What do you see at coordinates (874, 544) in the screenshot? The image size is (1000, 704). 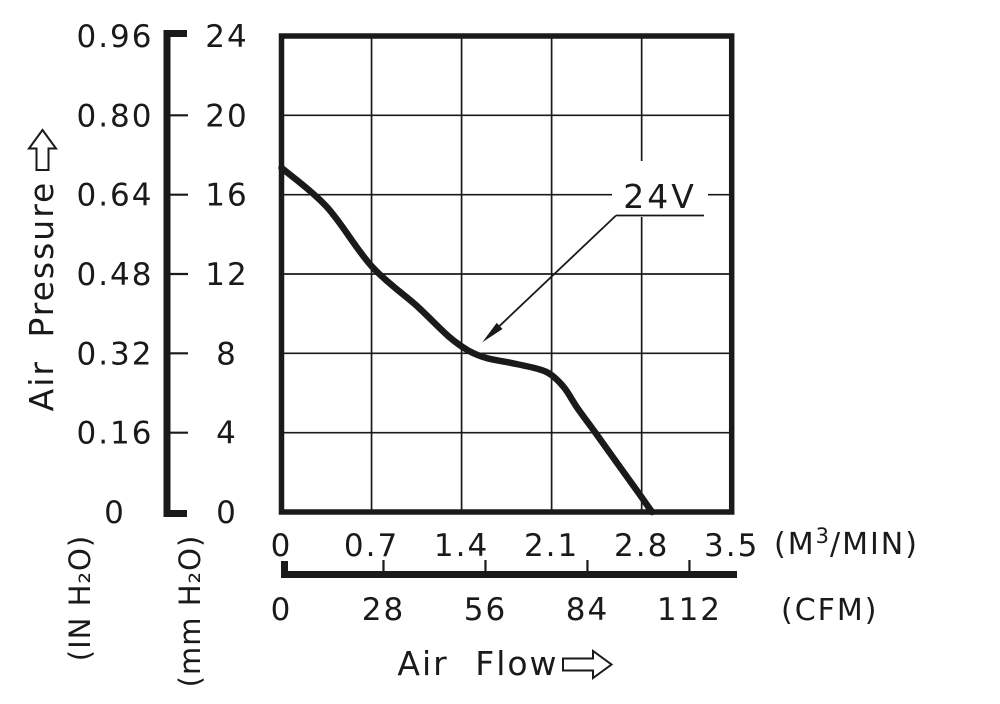 I see `x-axis-unit-m3min-post: /MIN)` at bounding box center [874, 544].